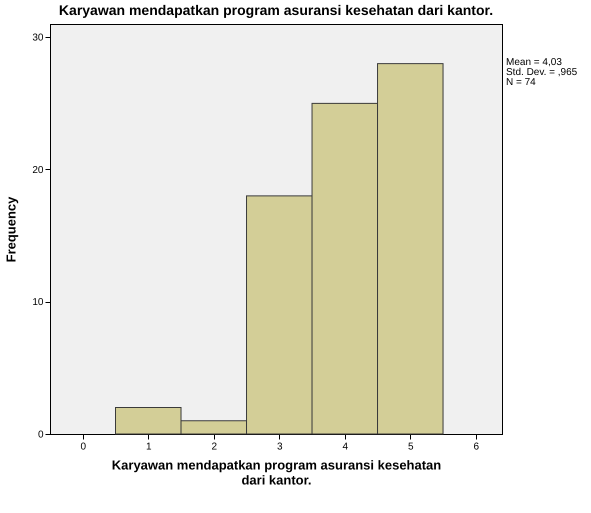 The height and width of the screenshot is (513, 591). Describe the element at coordinates (534, 62) in the screenshot. I see `text: Mean = 4,03` at that location.